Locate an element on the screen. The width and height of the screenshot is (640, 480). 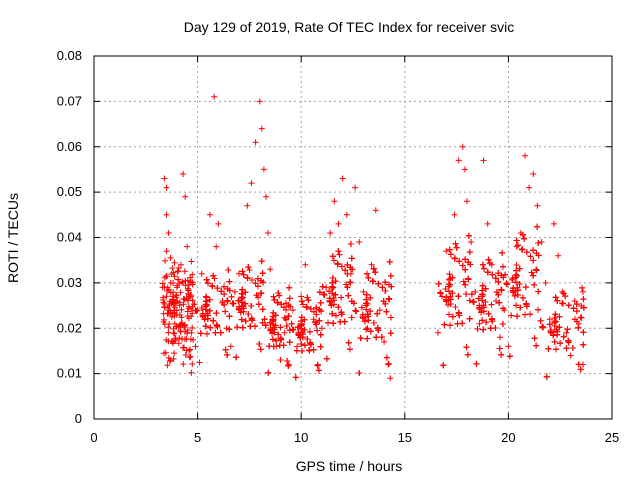
x-axis-title: GPS time / hours is located at coordinates (349, 466).